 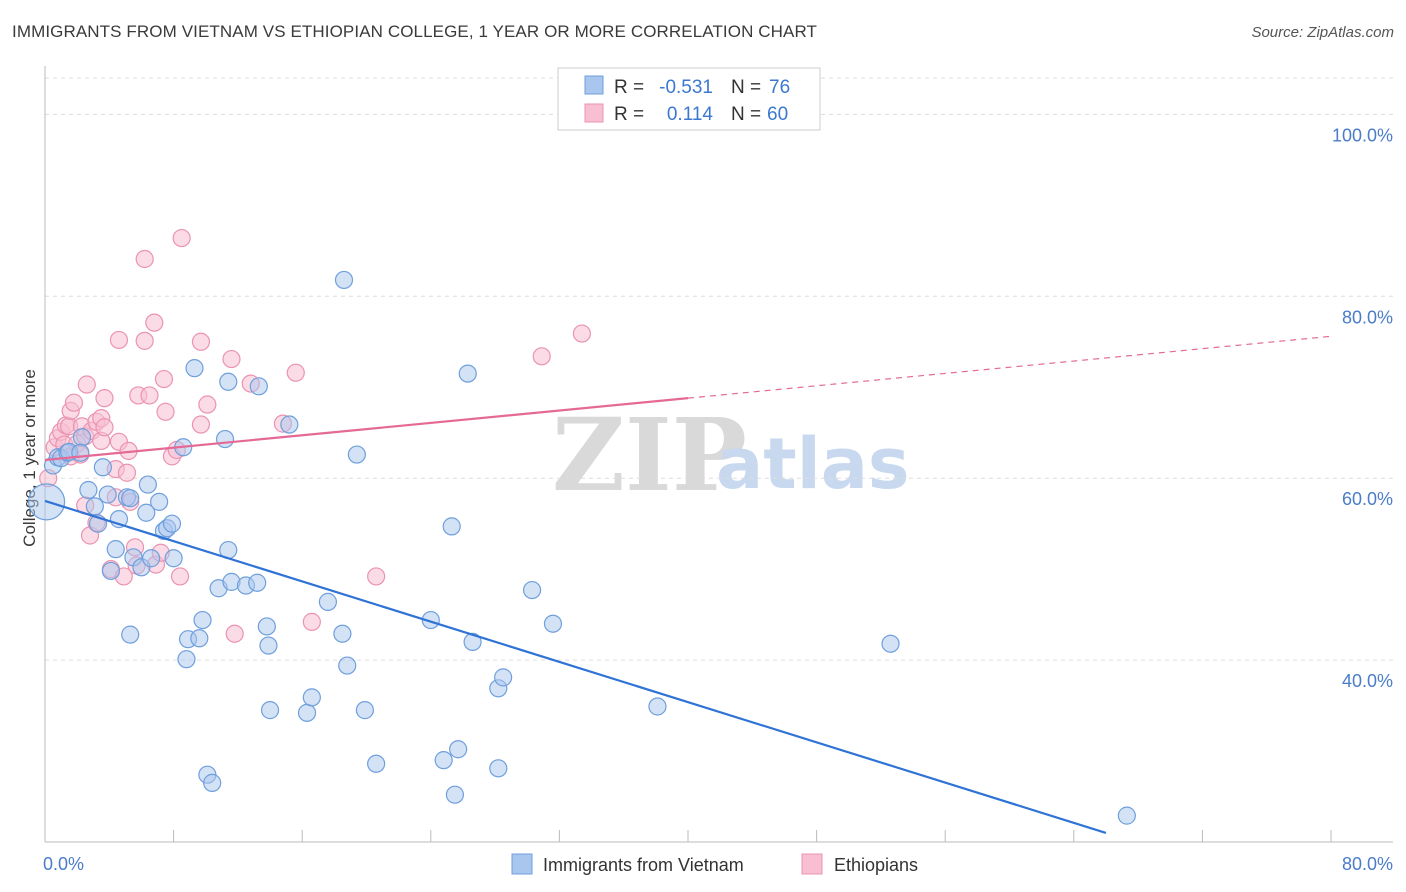 I want to click on watermark-atlas: atlas, so click(x=813, y=464).